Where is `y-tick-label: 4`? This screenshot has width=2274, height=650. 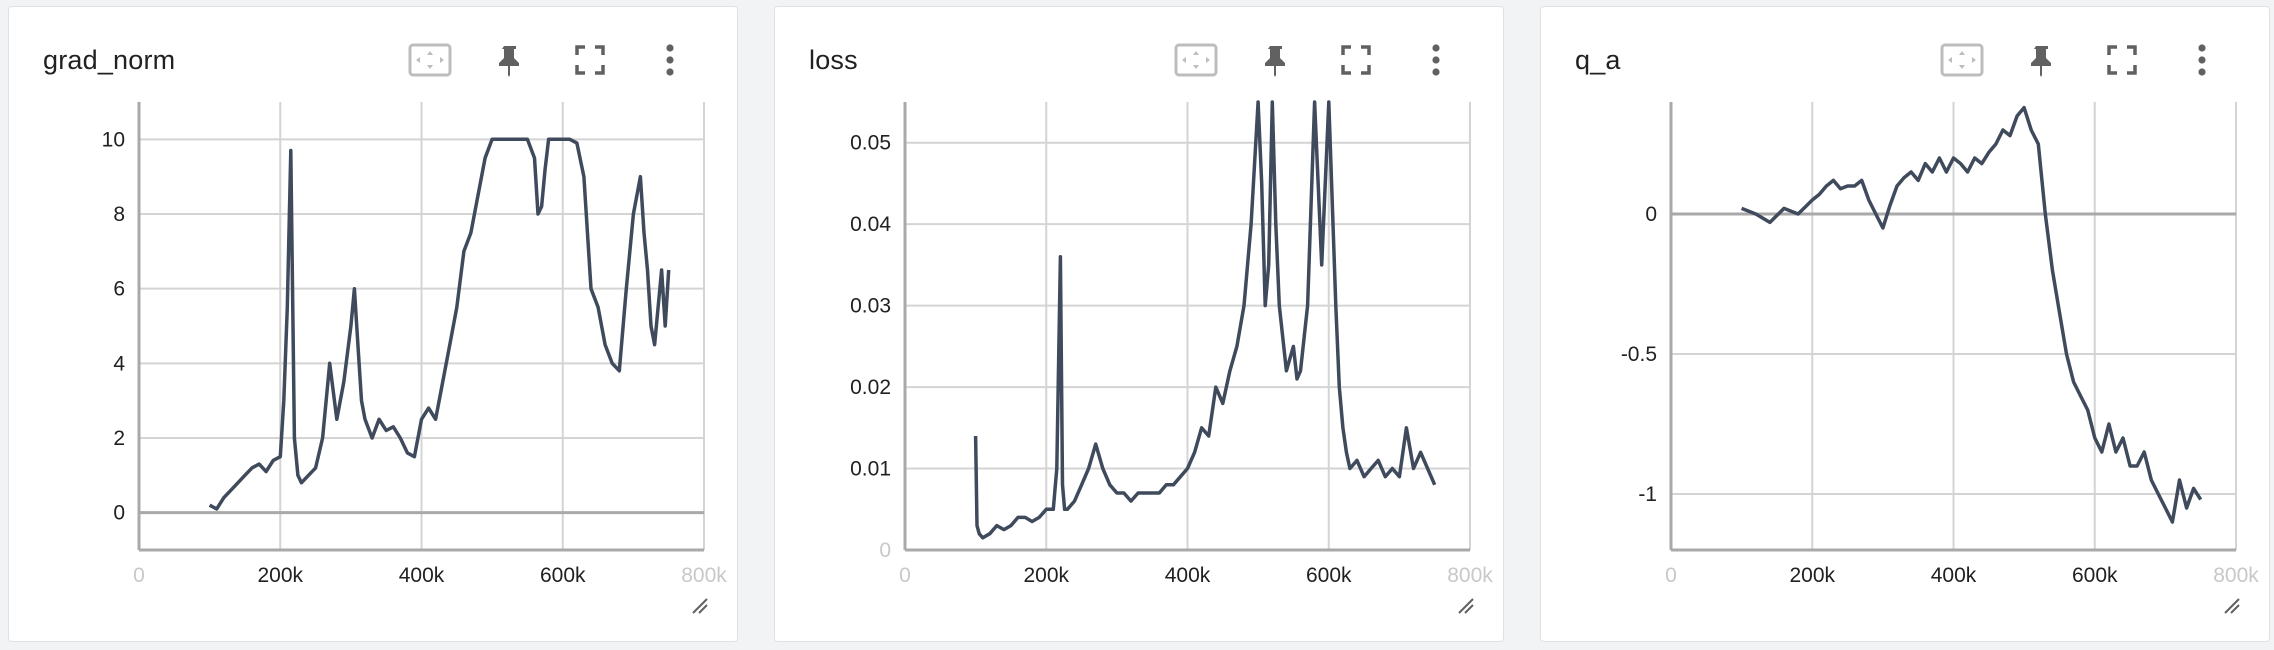
y-tick-label: 4 is located at coordinates (119, 363).